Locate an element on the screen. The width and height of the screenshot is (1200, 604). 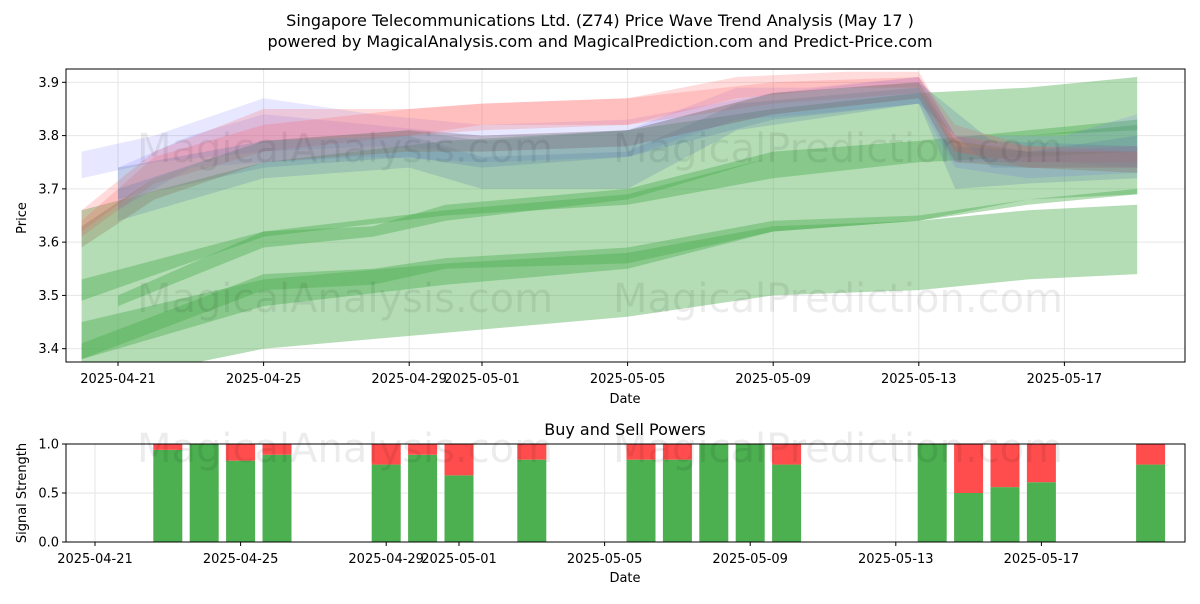
signal-x-tick-label: 2025-05-17 is located at coordinates (1042, 559).